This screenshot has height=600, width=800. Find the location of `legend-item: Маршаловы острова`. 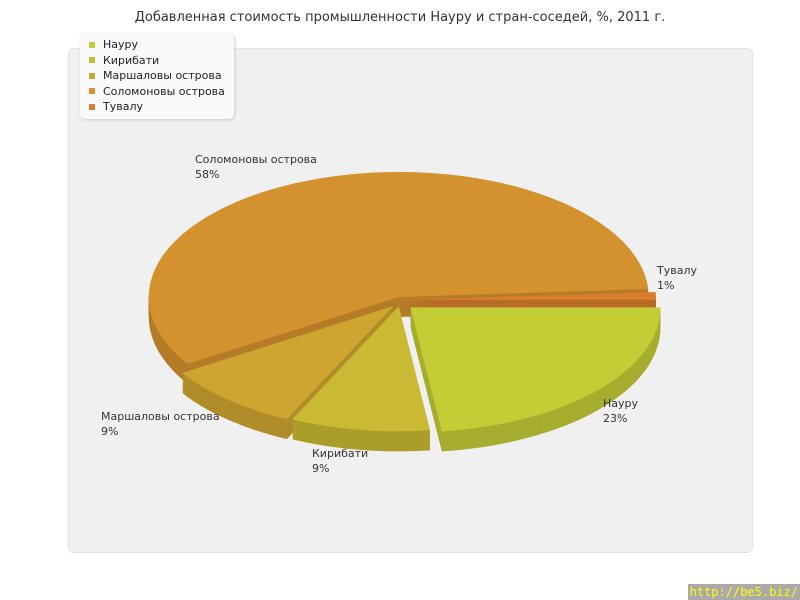

legend-item: Маршаловы острова is located at coordinates (157, 76).